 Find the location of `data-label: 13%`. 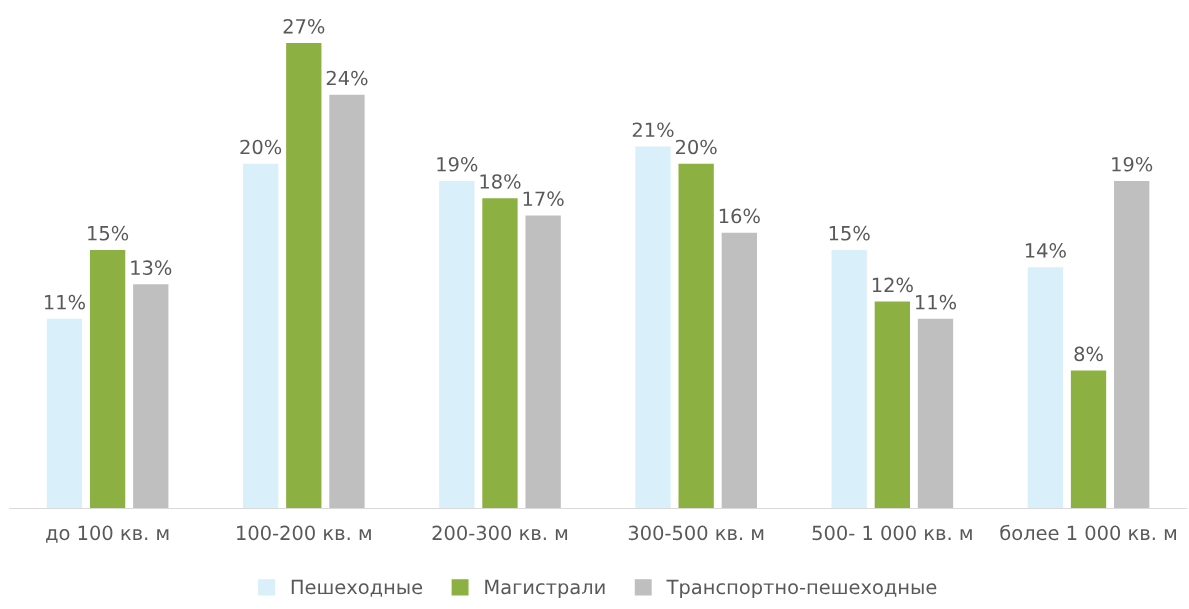

data-label: 13% is located at coordinates (151, 268).